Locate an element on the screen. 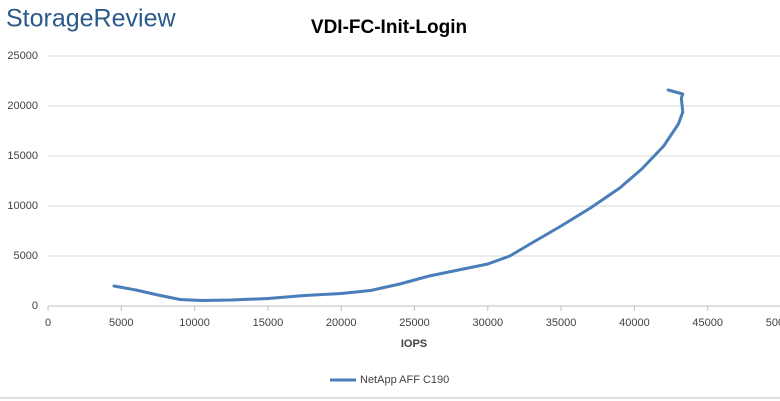 The height and width of the screenshot is (401, 780). x-tick-label: 35000 is located at coordinates (561, 323).